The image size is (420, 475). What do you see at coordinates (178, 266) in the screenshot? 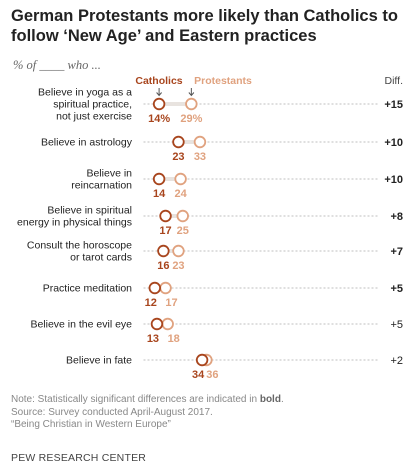
I see `protestants-value-label: 23` at bounding box center [178, 266].